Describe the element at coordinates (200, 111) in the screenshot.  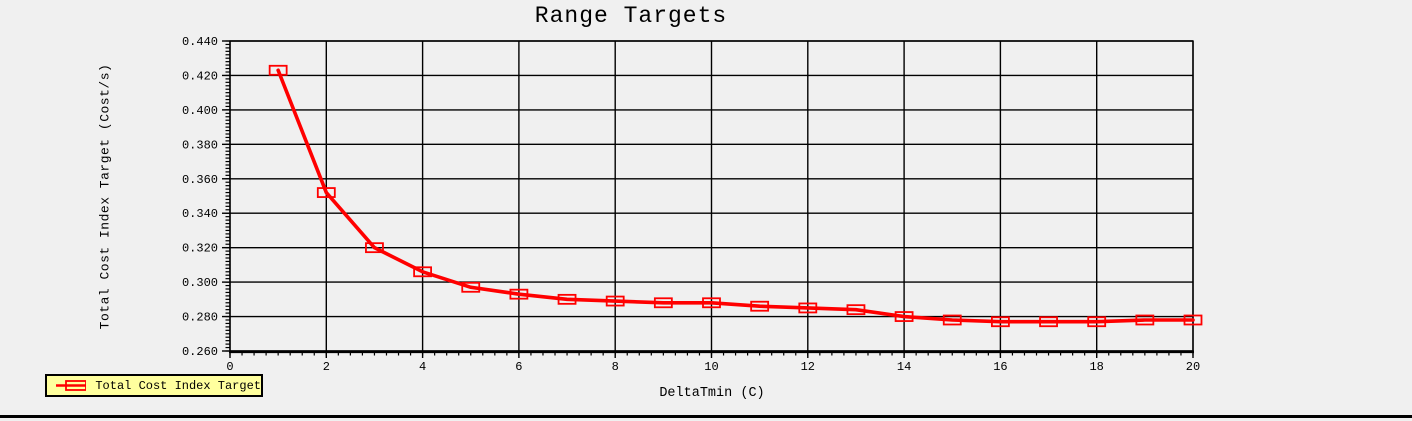
I see `svg-text: 0.400` at that location.